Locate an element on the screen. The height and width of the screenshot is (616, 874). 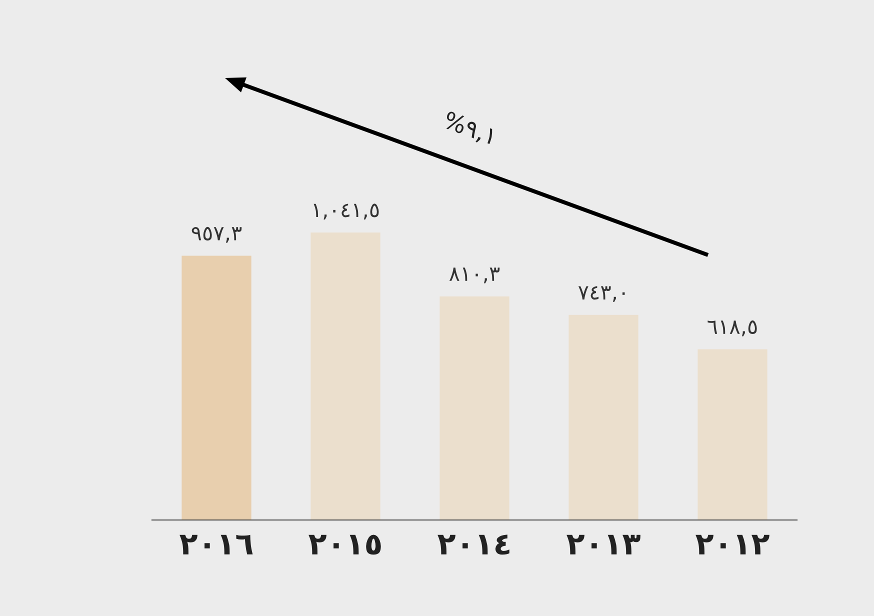
data-label: ٨١٠,٣ is located at coordinates (474, 276).